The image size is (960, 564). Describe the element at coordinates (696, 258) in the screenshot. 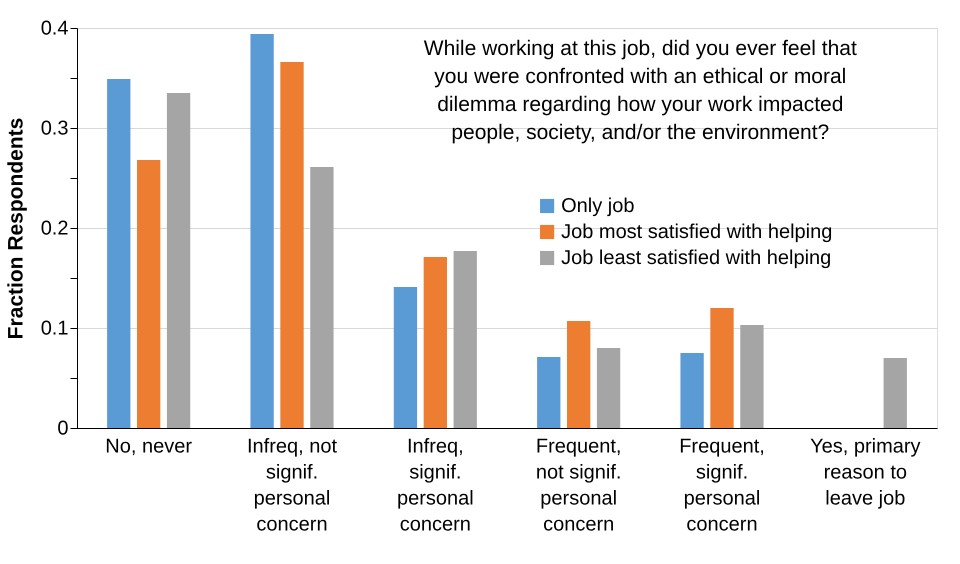

I see `legend-label: Job least satisfied with helping` at that location.